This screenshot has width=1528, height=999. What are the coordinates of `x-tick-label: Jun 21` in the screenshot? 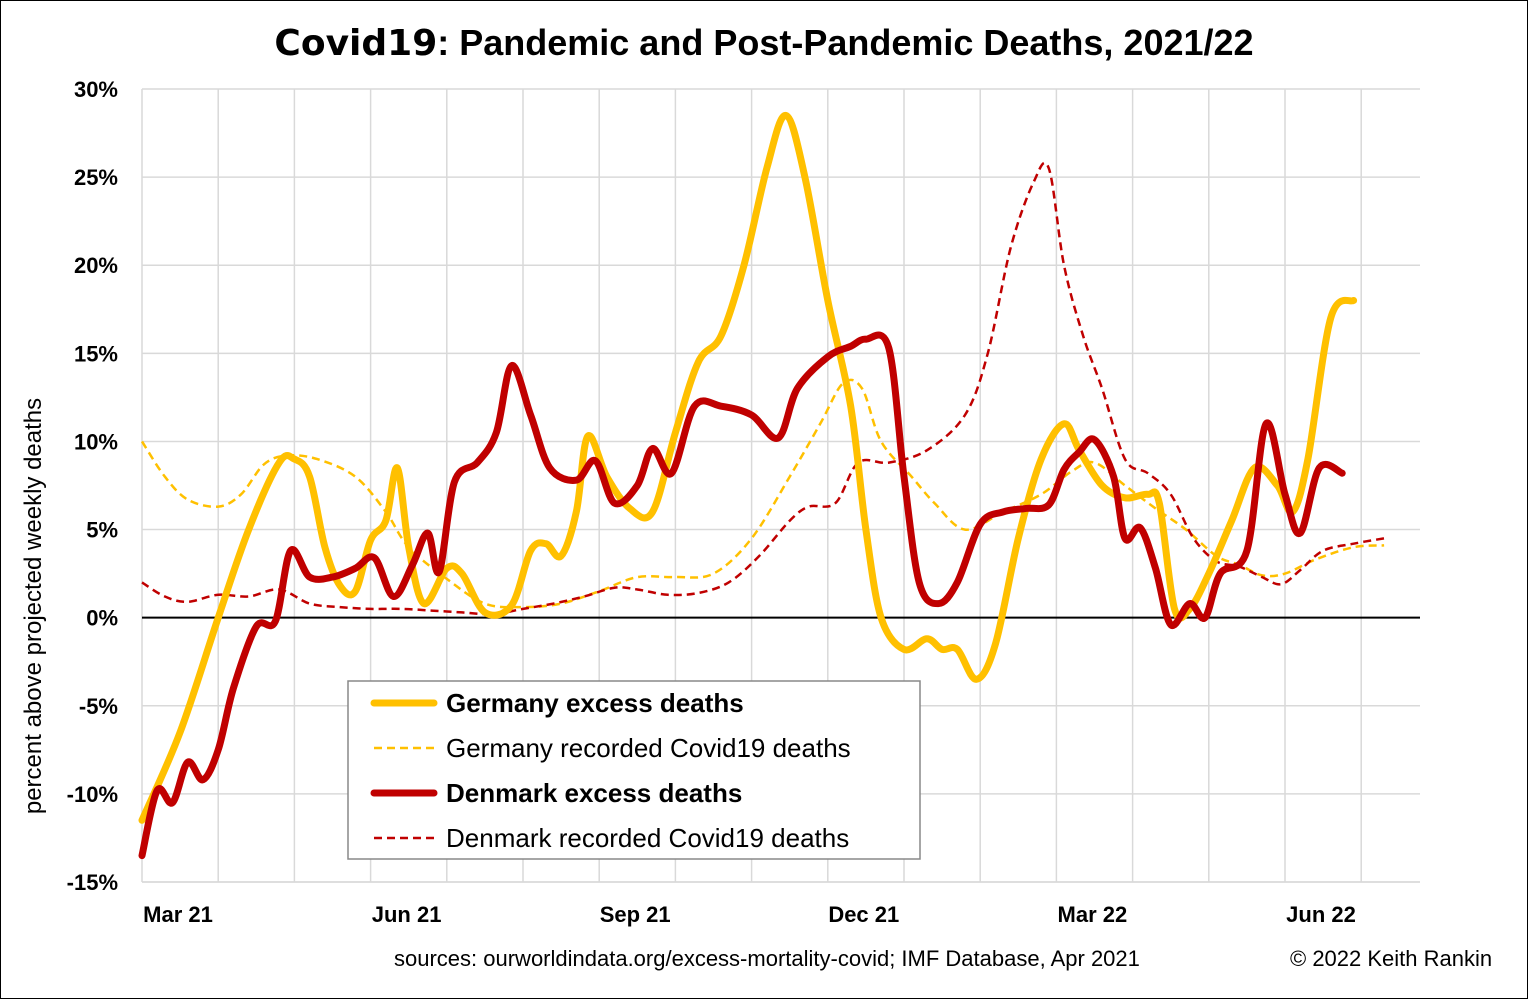 It's located at (407, 914).